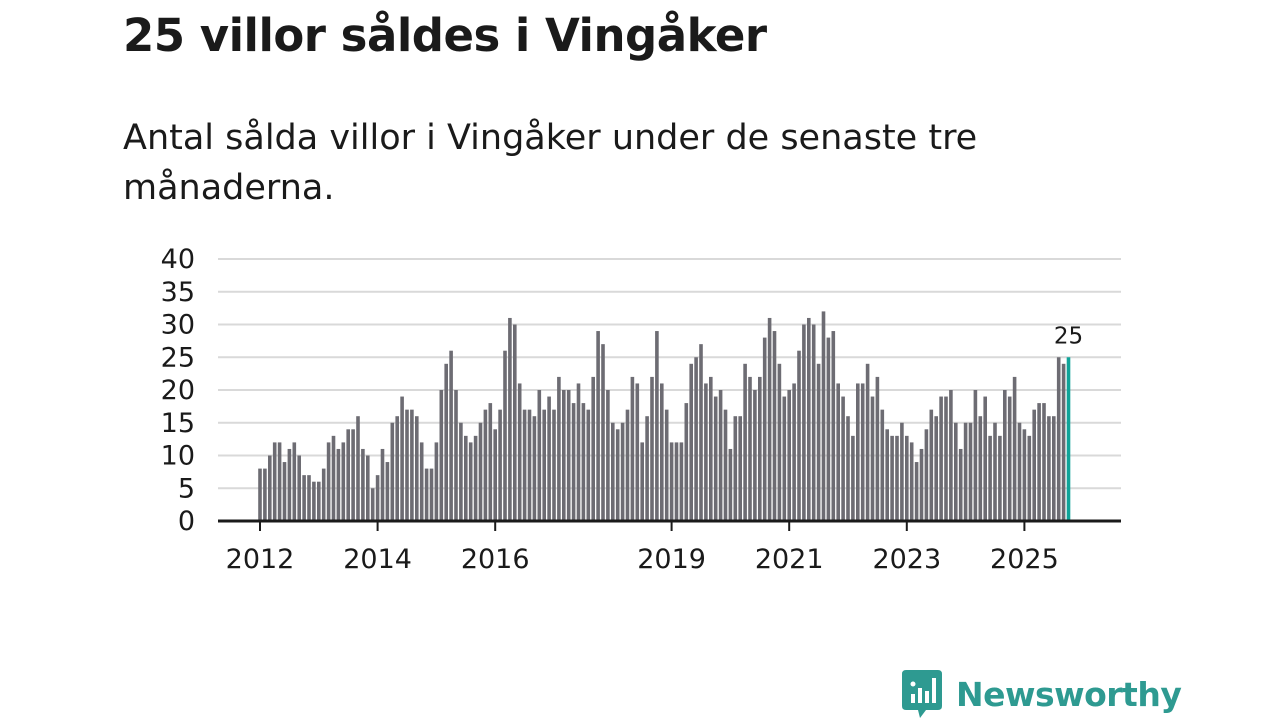 This screenshot has height=720, width=1280. What do you see at coordinates (1068, 336) in the screenshot?
I see `highlight-value-label: 25` at bounding box center [1068, 336].